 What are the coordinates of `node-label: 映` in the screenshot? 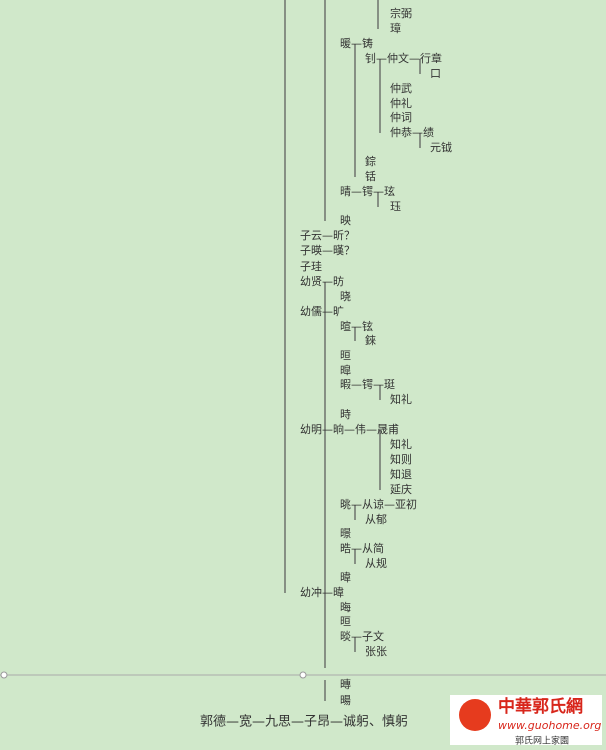 It's located at (345, 220).